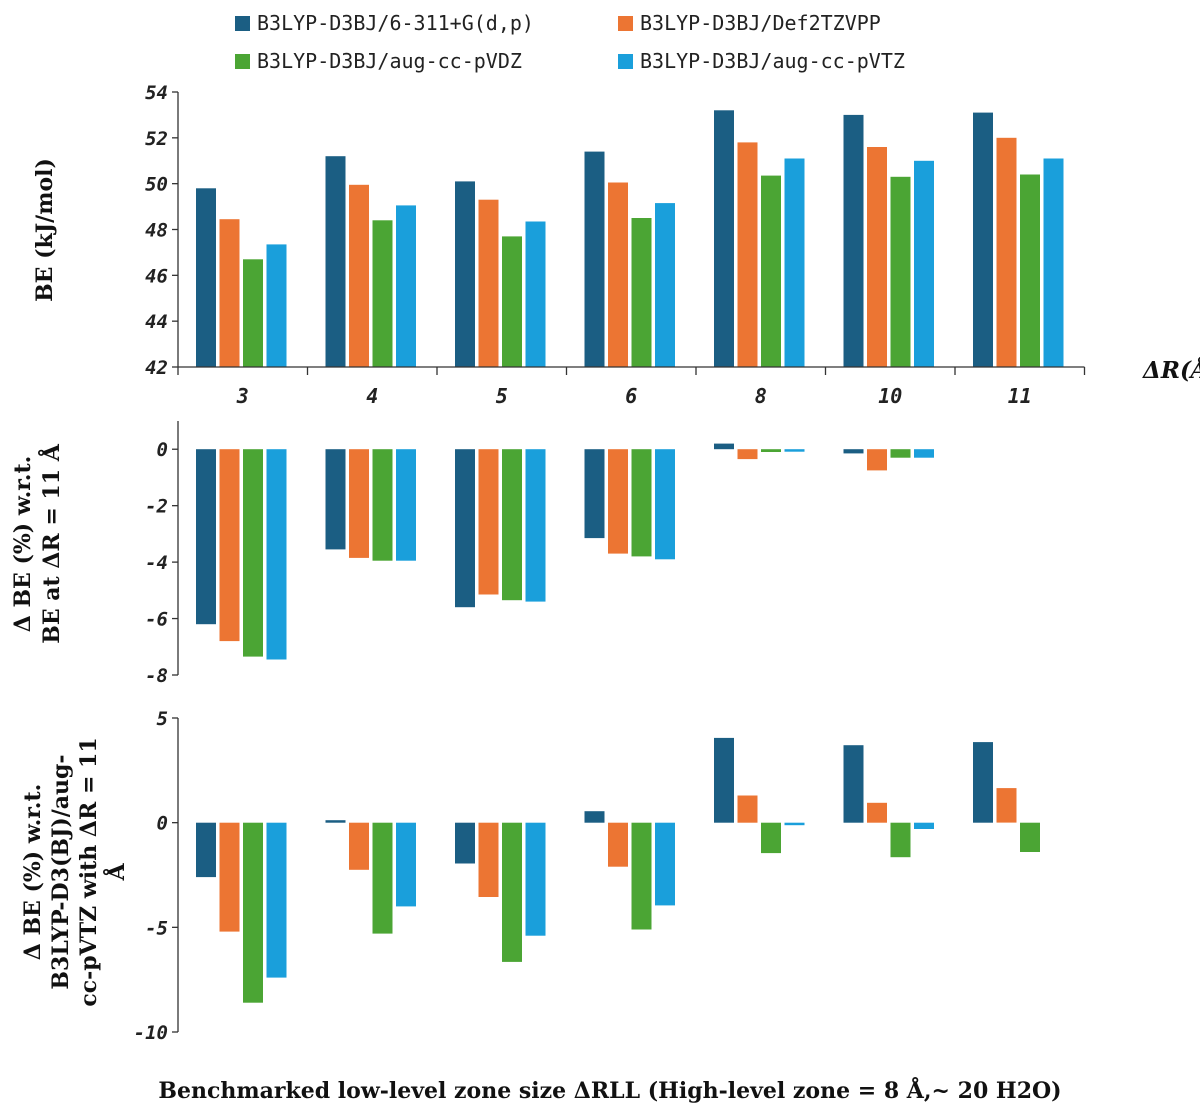  I want to click on category-label: 6, so click(631, 396).